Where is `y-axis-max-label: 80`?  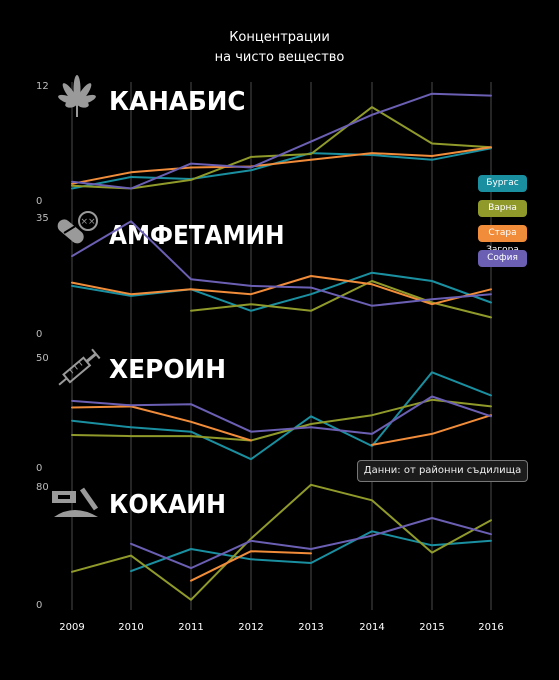 y-axis-max-label: 80 is located at coordinates (42, 487).